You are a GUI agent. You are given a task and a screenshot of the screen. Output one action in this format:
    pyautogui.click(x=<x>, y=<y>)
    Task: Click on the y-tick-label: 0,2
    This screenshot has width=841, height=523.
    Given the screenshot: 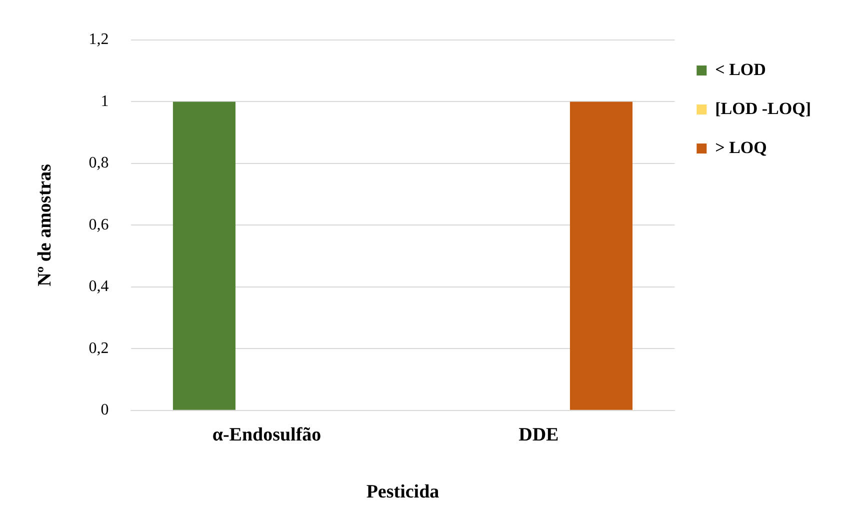 What is the action you would take?
    pyautogui.click(x=98, y=348)
    